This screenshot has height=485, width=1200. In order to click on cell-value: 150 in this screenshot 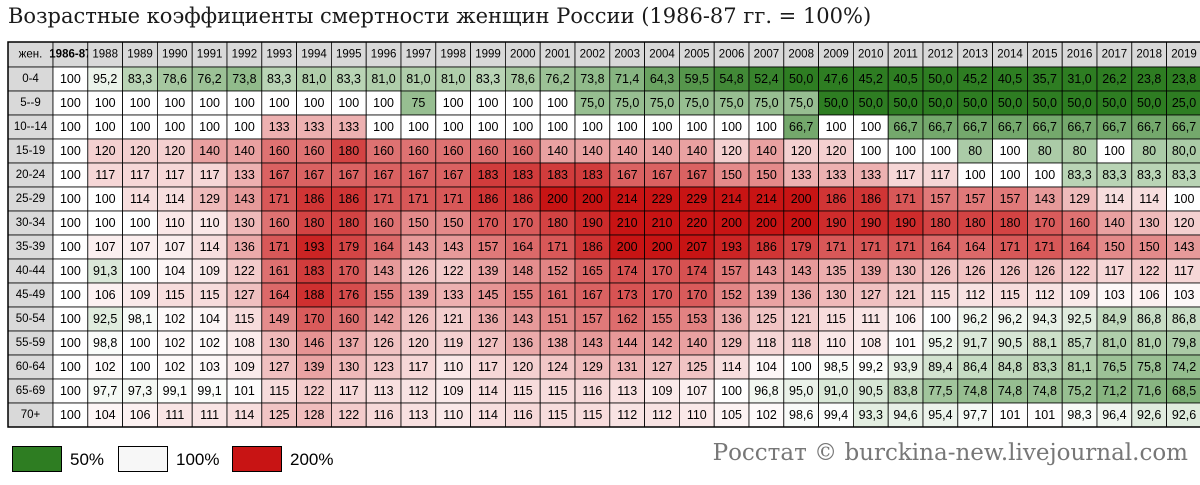, I will do `click(1149, 247)`.